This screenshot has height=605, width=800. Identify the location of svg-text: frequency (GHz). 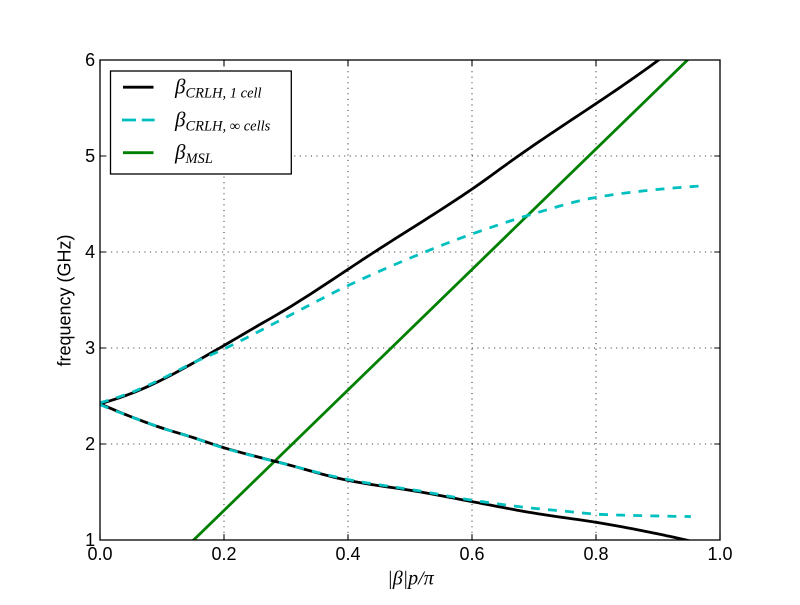
(65, 300).